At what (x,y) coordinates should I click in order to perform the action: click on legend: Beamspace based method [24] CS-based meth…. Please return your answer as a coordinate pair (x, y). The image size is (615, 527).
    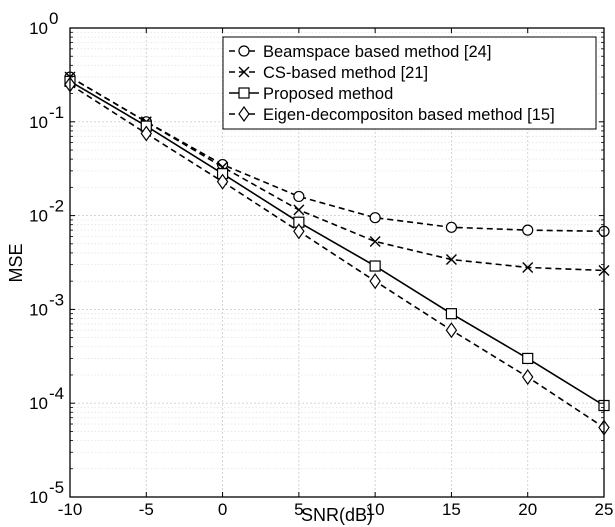
    Looking at the image, I should click on (409, 83).